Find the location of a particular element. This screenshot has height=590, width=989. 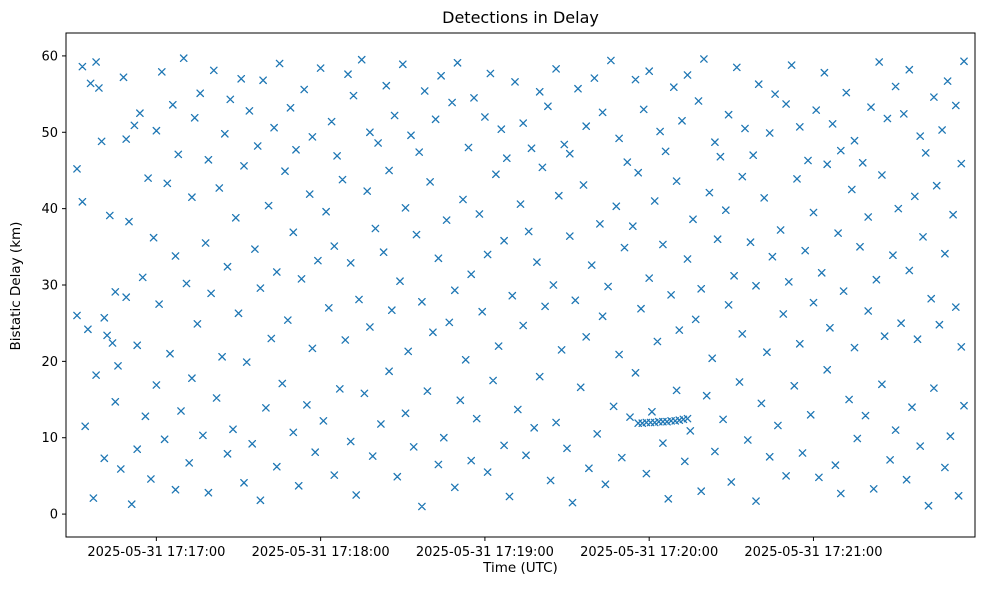

x-tick-label: 2025-05-31 17:21:00 is located at coordinates (813, 552).